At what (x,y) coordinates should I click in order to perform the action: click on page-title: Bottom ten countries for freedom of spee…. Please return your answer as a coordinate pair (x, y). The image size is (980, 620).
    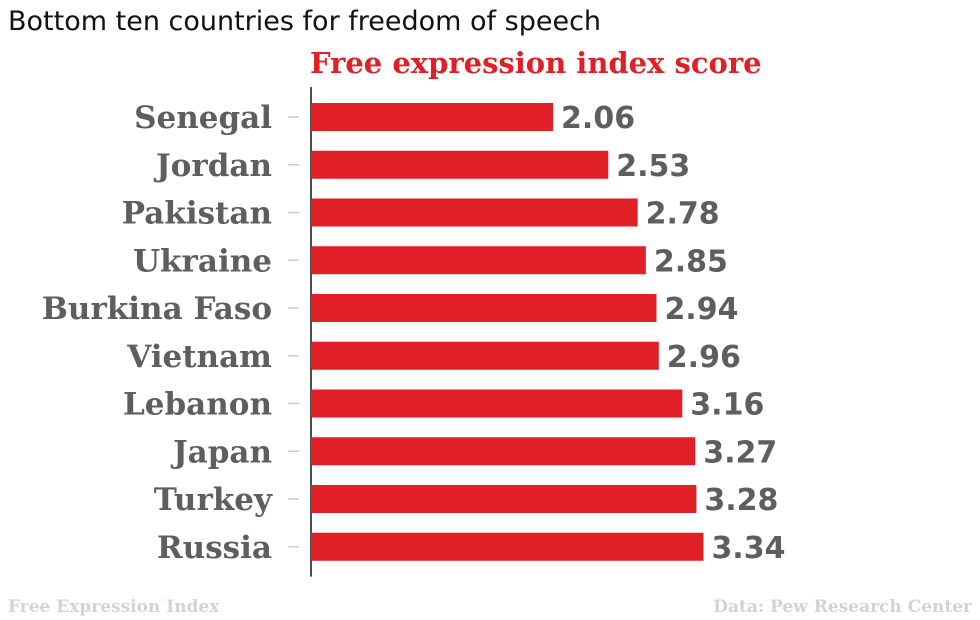
    Looking at the image, I should click on (305, 21).